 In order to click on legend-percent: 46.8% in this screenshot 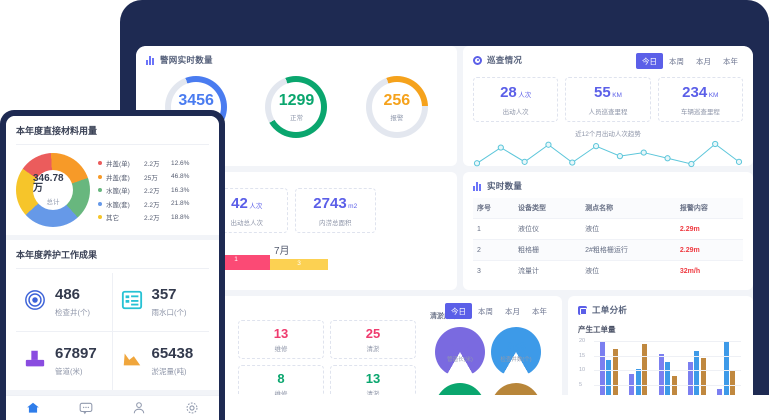, I will do `click(180, 176)`.